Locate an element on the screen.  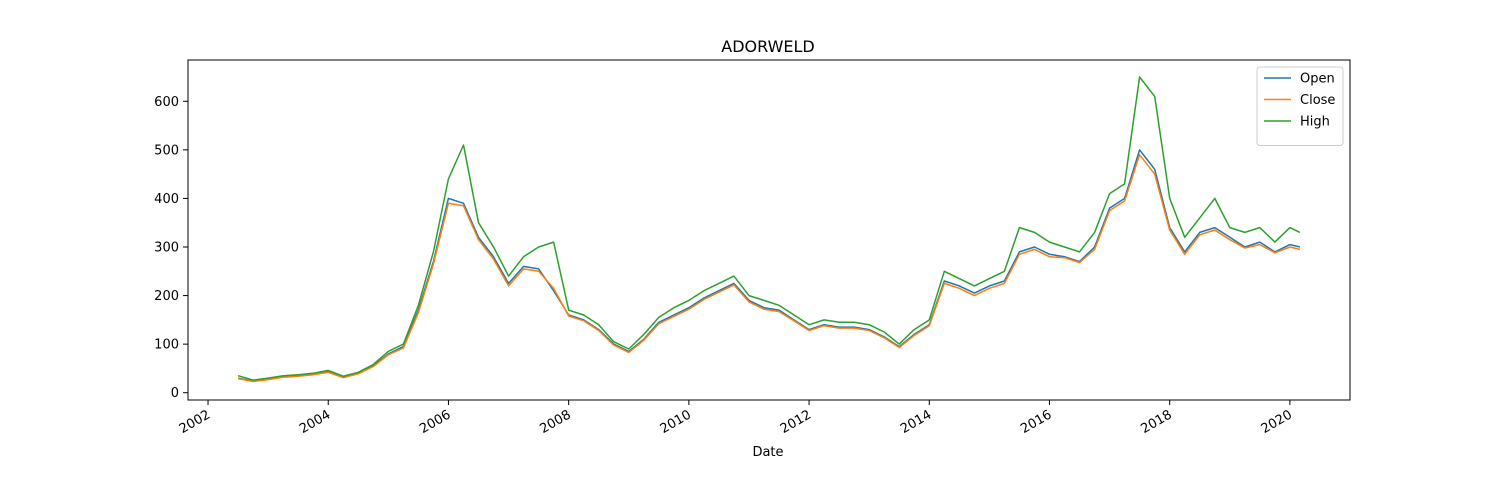
x-axis-title: Date is located at coordinates (767, 452).